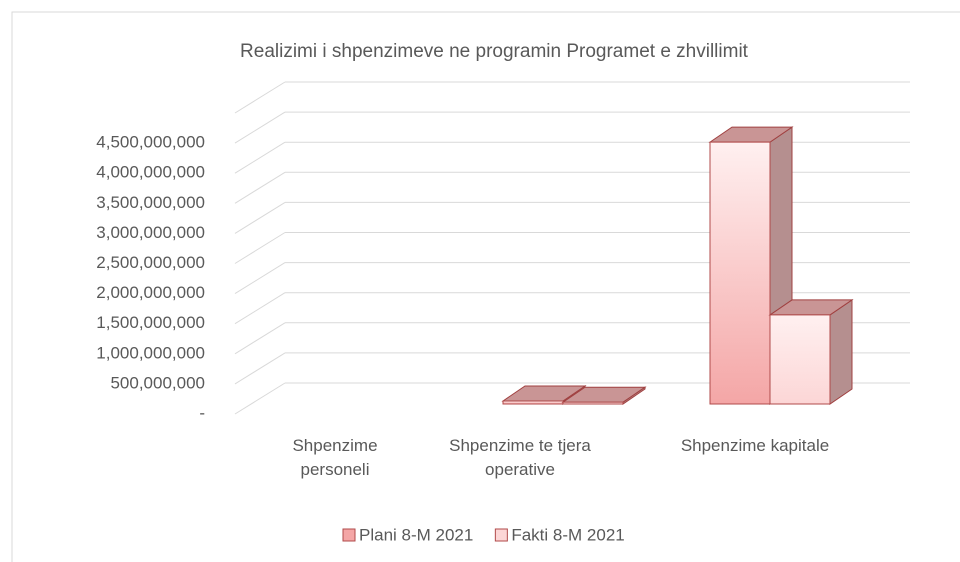 The height and width of the screenshot is (562, 960). I want to click on legend-label: Fakti 8-M 2021, so click(567, 534).